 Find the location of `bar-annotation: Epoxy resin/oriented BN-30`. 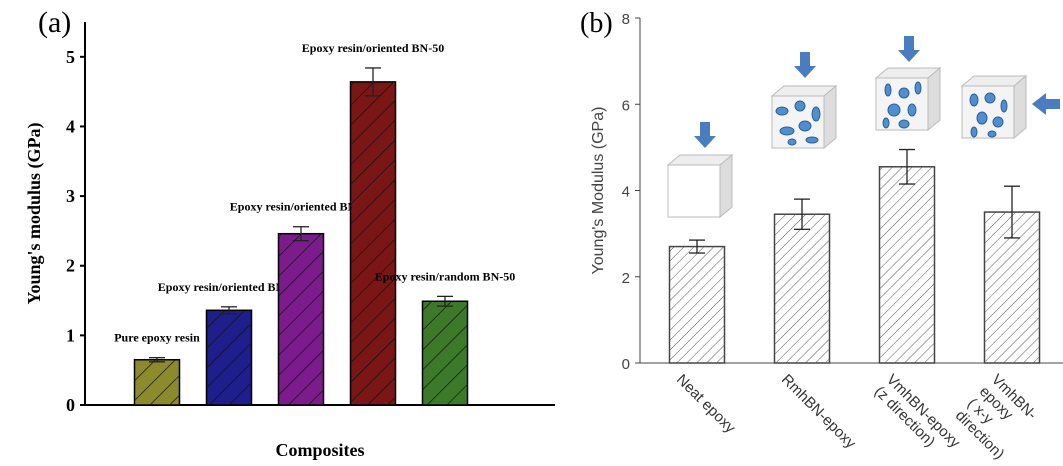

bar-annotation: Epoxy resin/oriented BN-30 is located at coordinates (301, 207).